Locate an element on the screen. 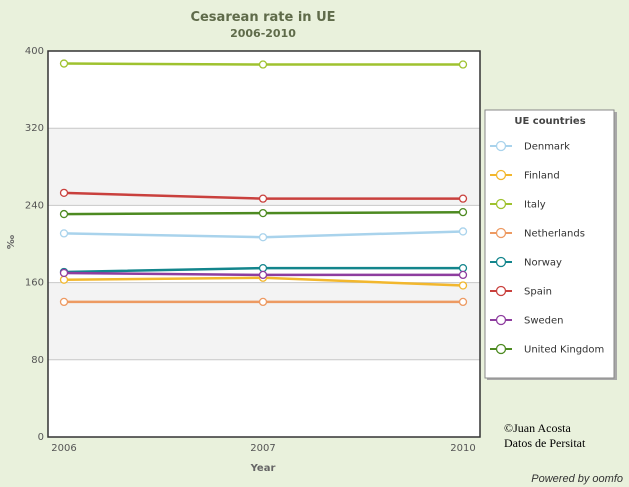  series-italy is located at coordinates (263, 64).